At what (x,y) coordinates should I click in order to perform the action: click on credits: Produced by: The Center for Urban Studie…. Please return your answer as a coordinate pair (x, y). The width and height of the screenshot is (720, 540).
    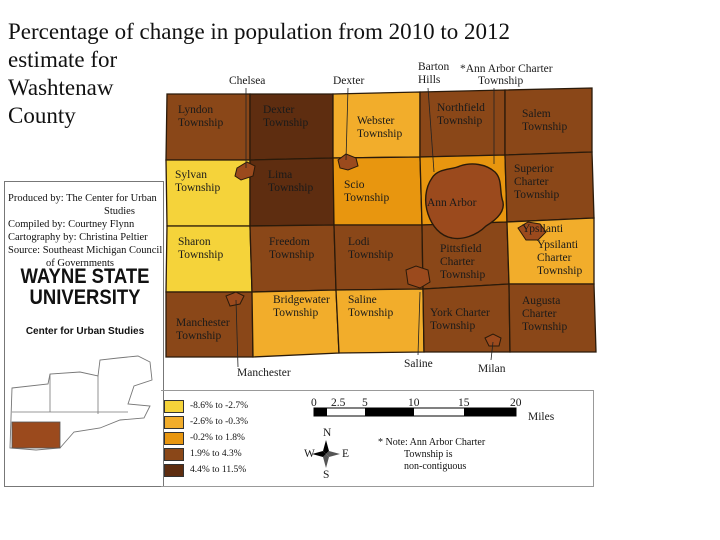
    Looking at the image, I should click on (85, 231).